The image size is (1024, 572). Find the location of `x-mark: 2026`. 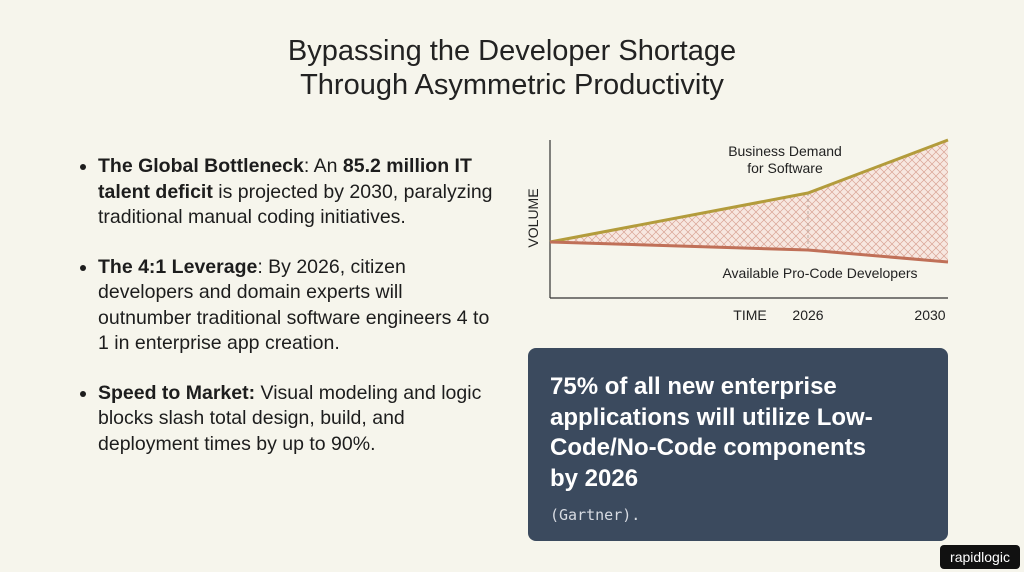

x-mark: 2026 is located at coordinates (807, 315).